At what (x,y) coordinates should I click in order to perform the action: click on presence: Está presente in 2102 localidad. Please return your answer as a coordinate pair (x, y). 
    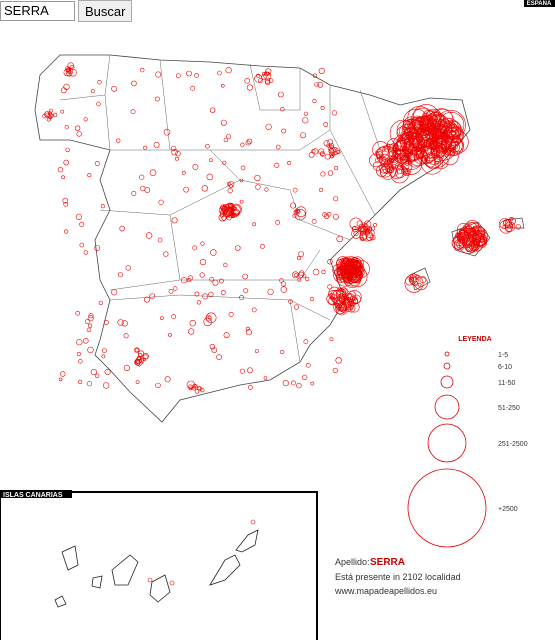
    Looking at the image, I should click on (398, 577).